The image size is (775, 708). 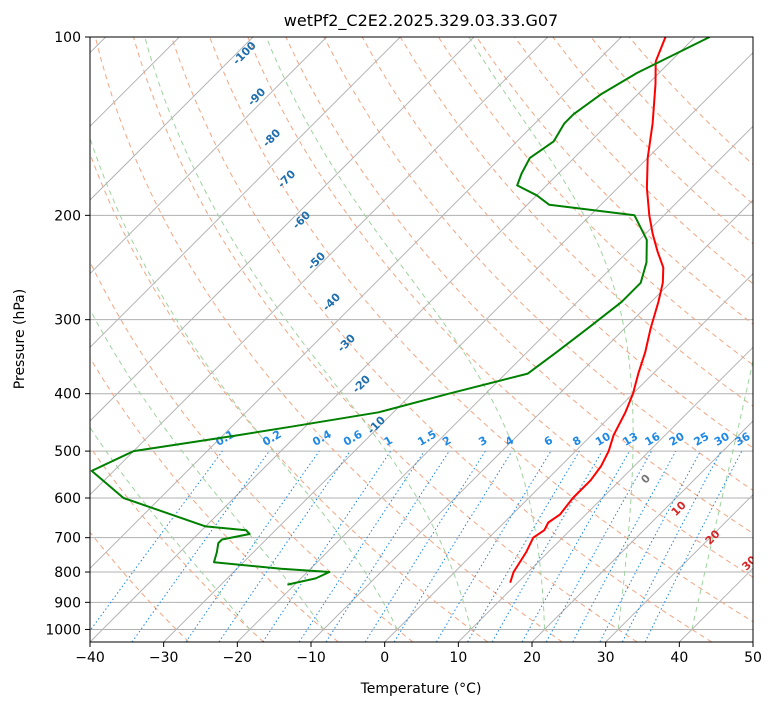 What do you see at coordinates (90, 658) in the screenshot?
I see `x-tick-label: −40` at bounding box center [90, 658].